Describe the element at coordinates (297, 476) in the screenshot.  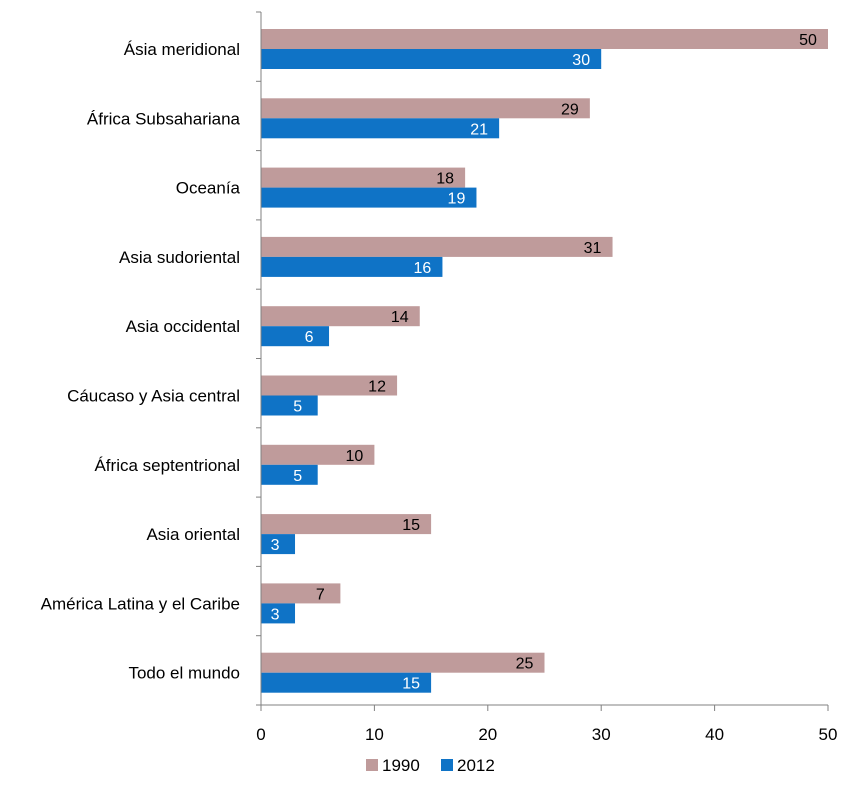
I see `data-label-2012-6: 5` at that location.